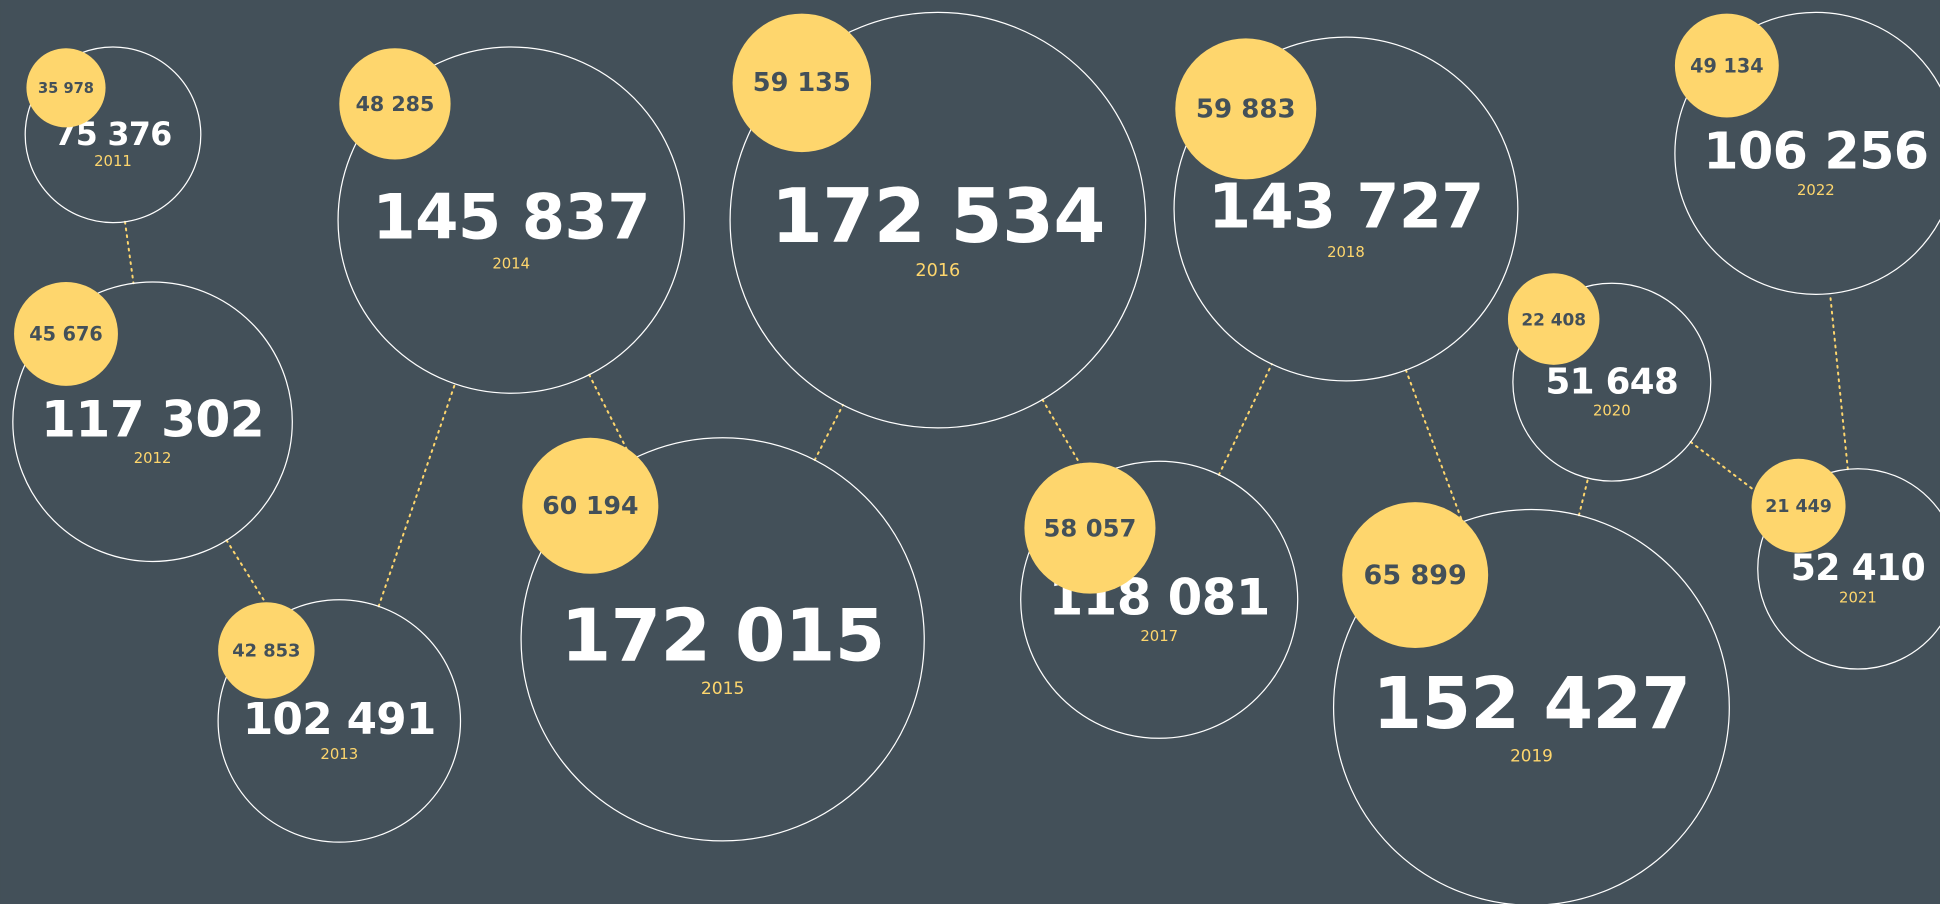  What do you see at coordinates (153, 458) in the screenshot?
I see `year: 2012` at bounding box center [153, 458].